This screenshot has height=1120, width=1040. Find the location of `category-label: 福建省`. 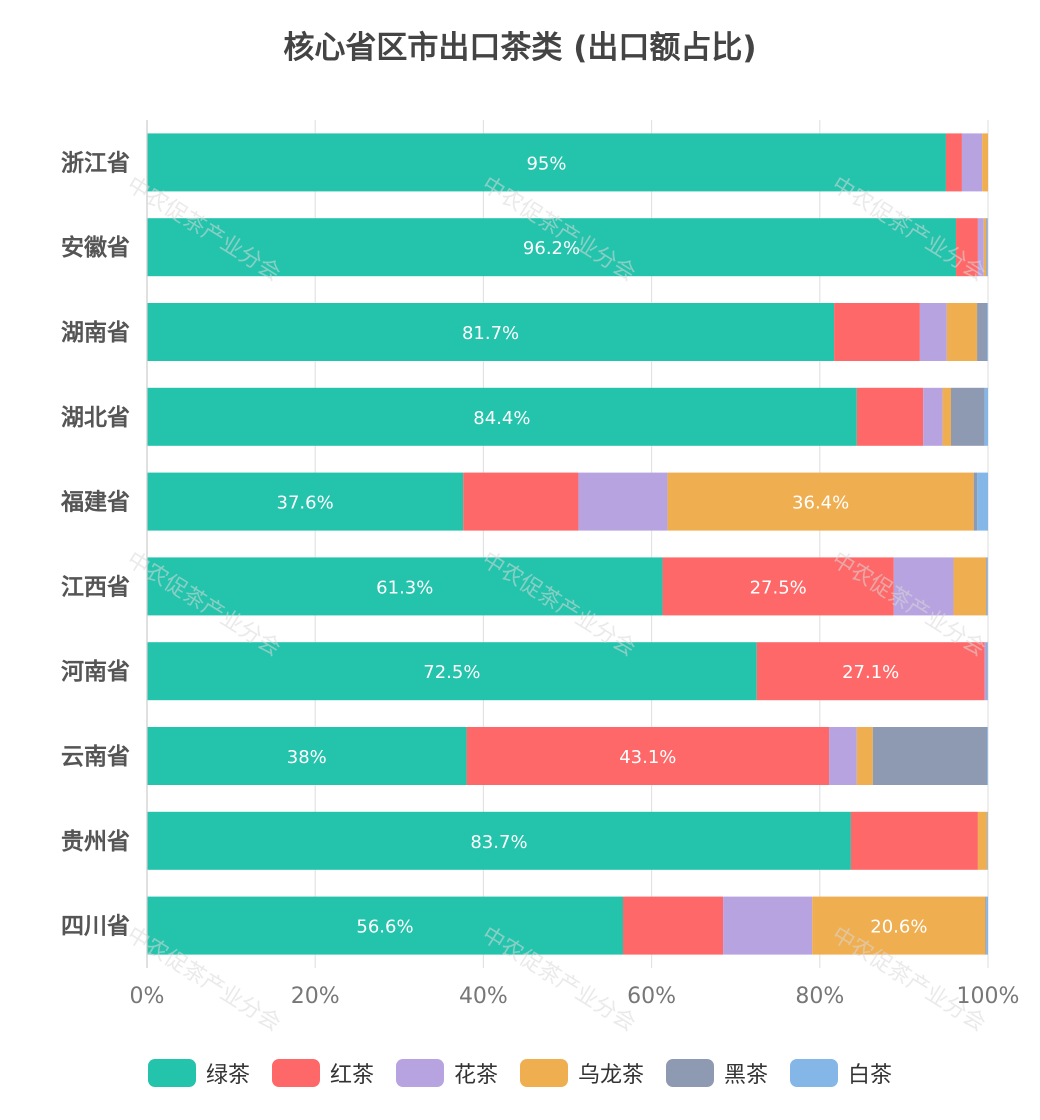

category-label: 福建省 is located at coordinates (95, 503).